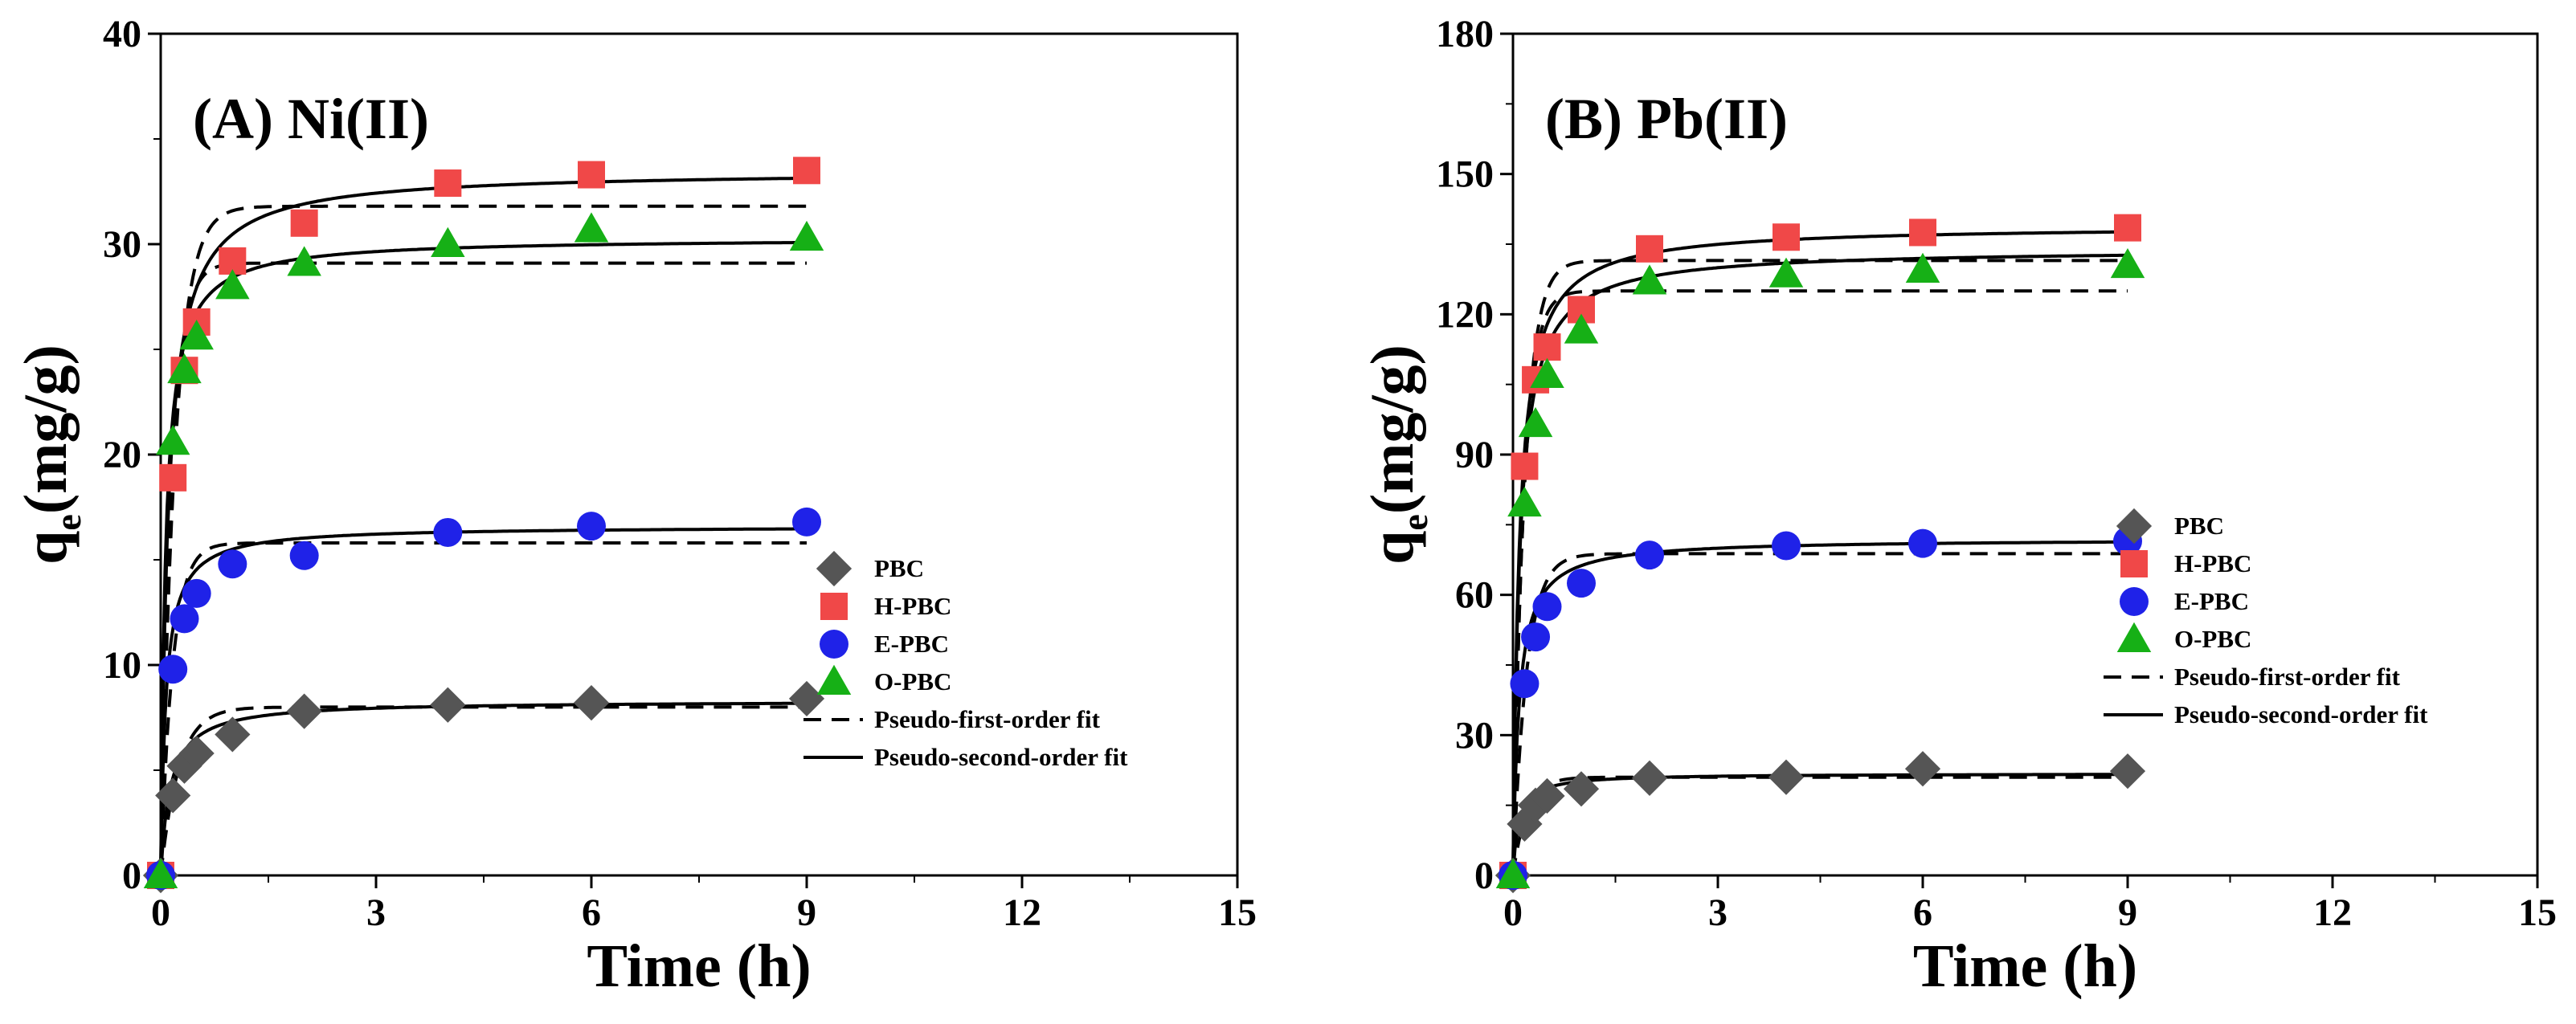 The image size is (2576, 1024). Describe the element at coordinates (2199, 526) in the screenshot. I see `legend-label: PBC` at that location.